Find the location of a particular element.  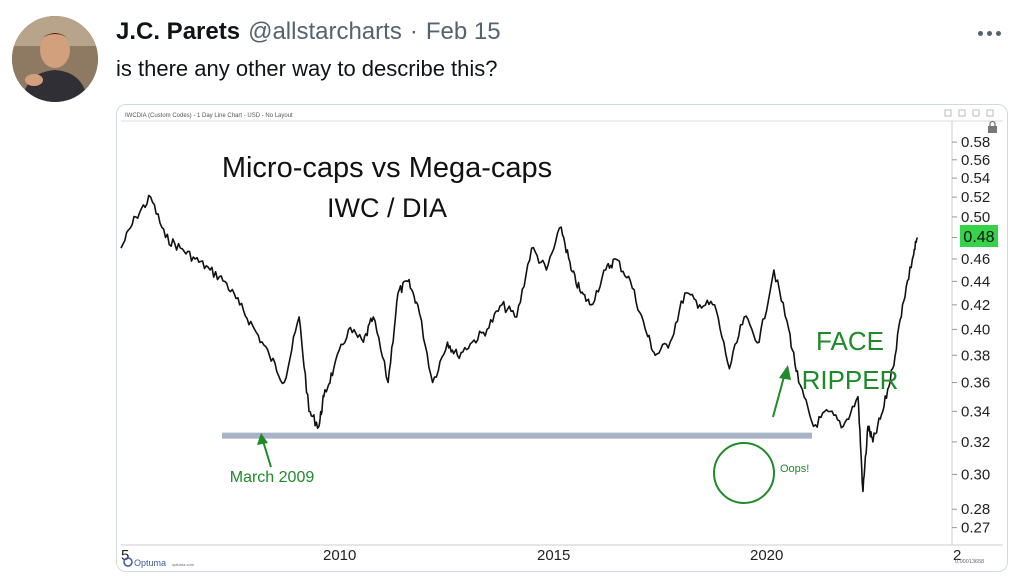

y-tick-label: 0.42 is located at coordinates (975, 305).